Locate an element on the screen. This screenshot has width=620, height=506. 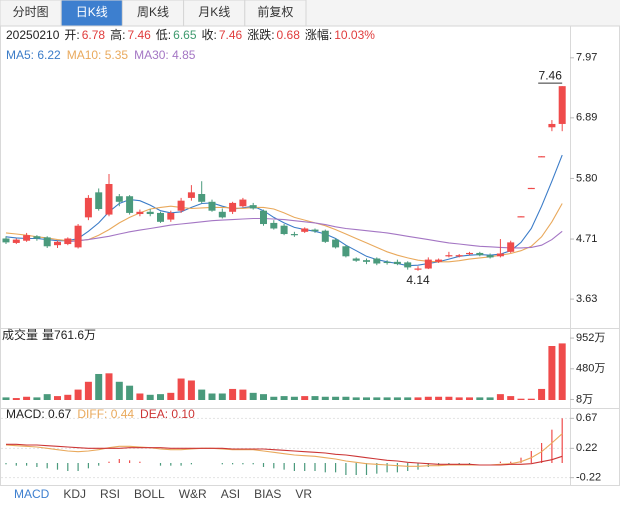
indicator-tab: W&R is located at coordinates (193, 494).